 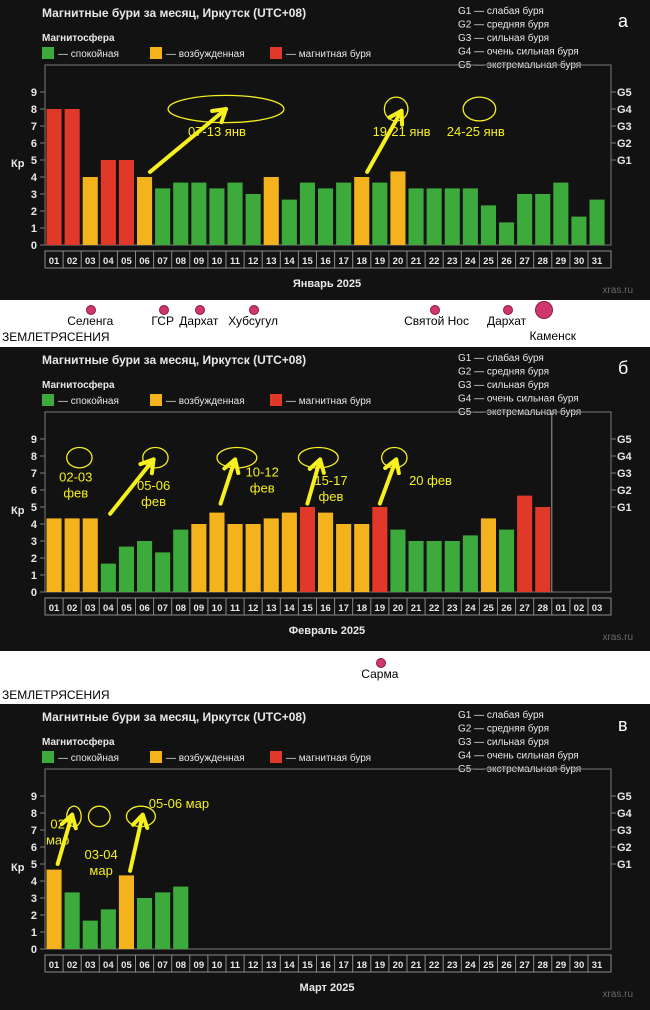 I want to click on x-tick-label: 14, so click(x=289, y=965).